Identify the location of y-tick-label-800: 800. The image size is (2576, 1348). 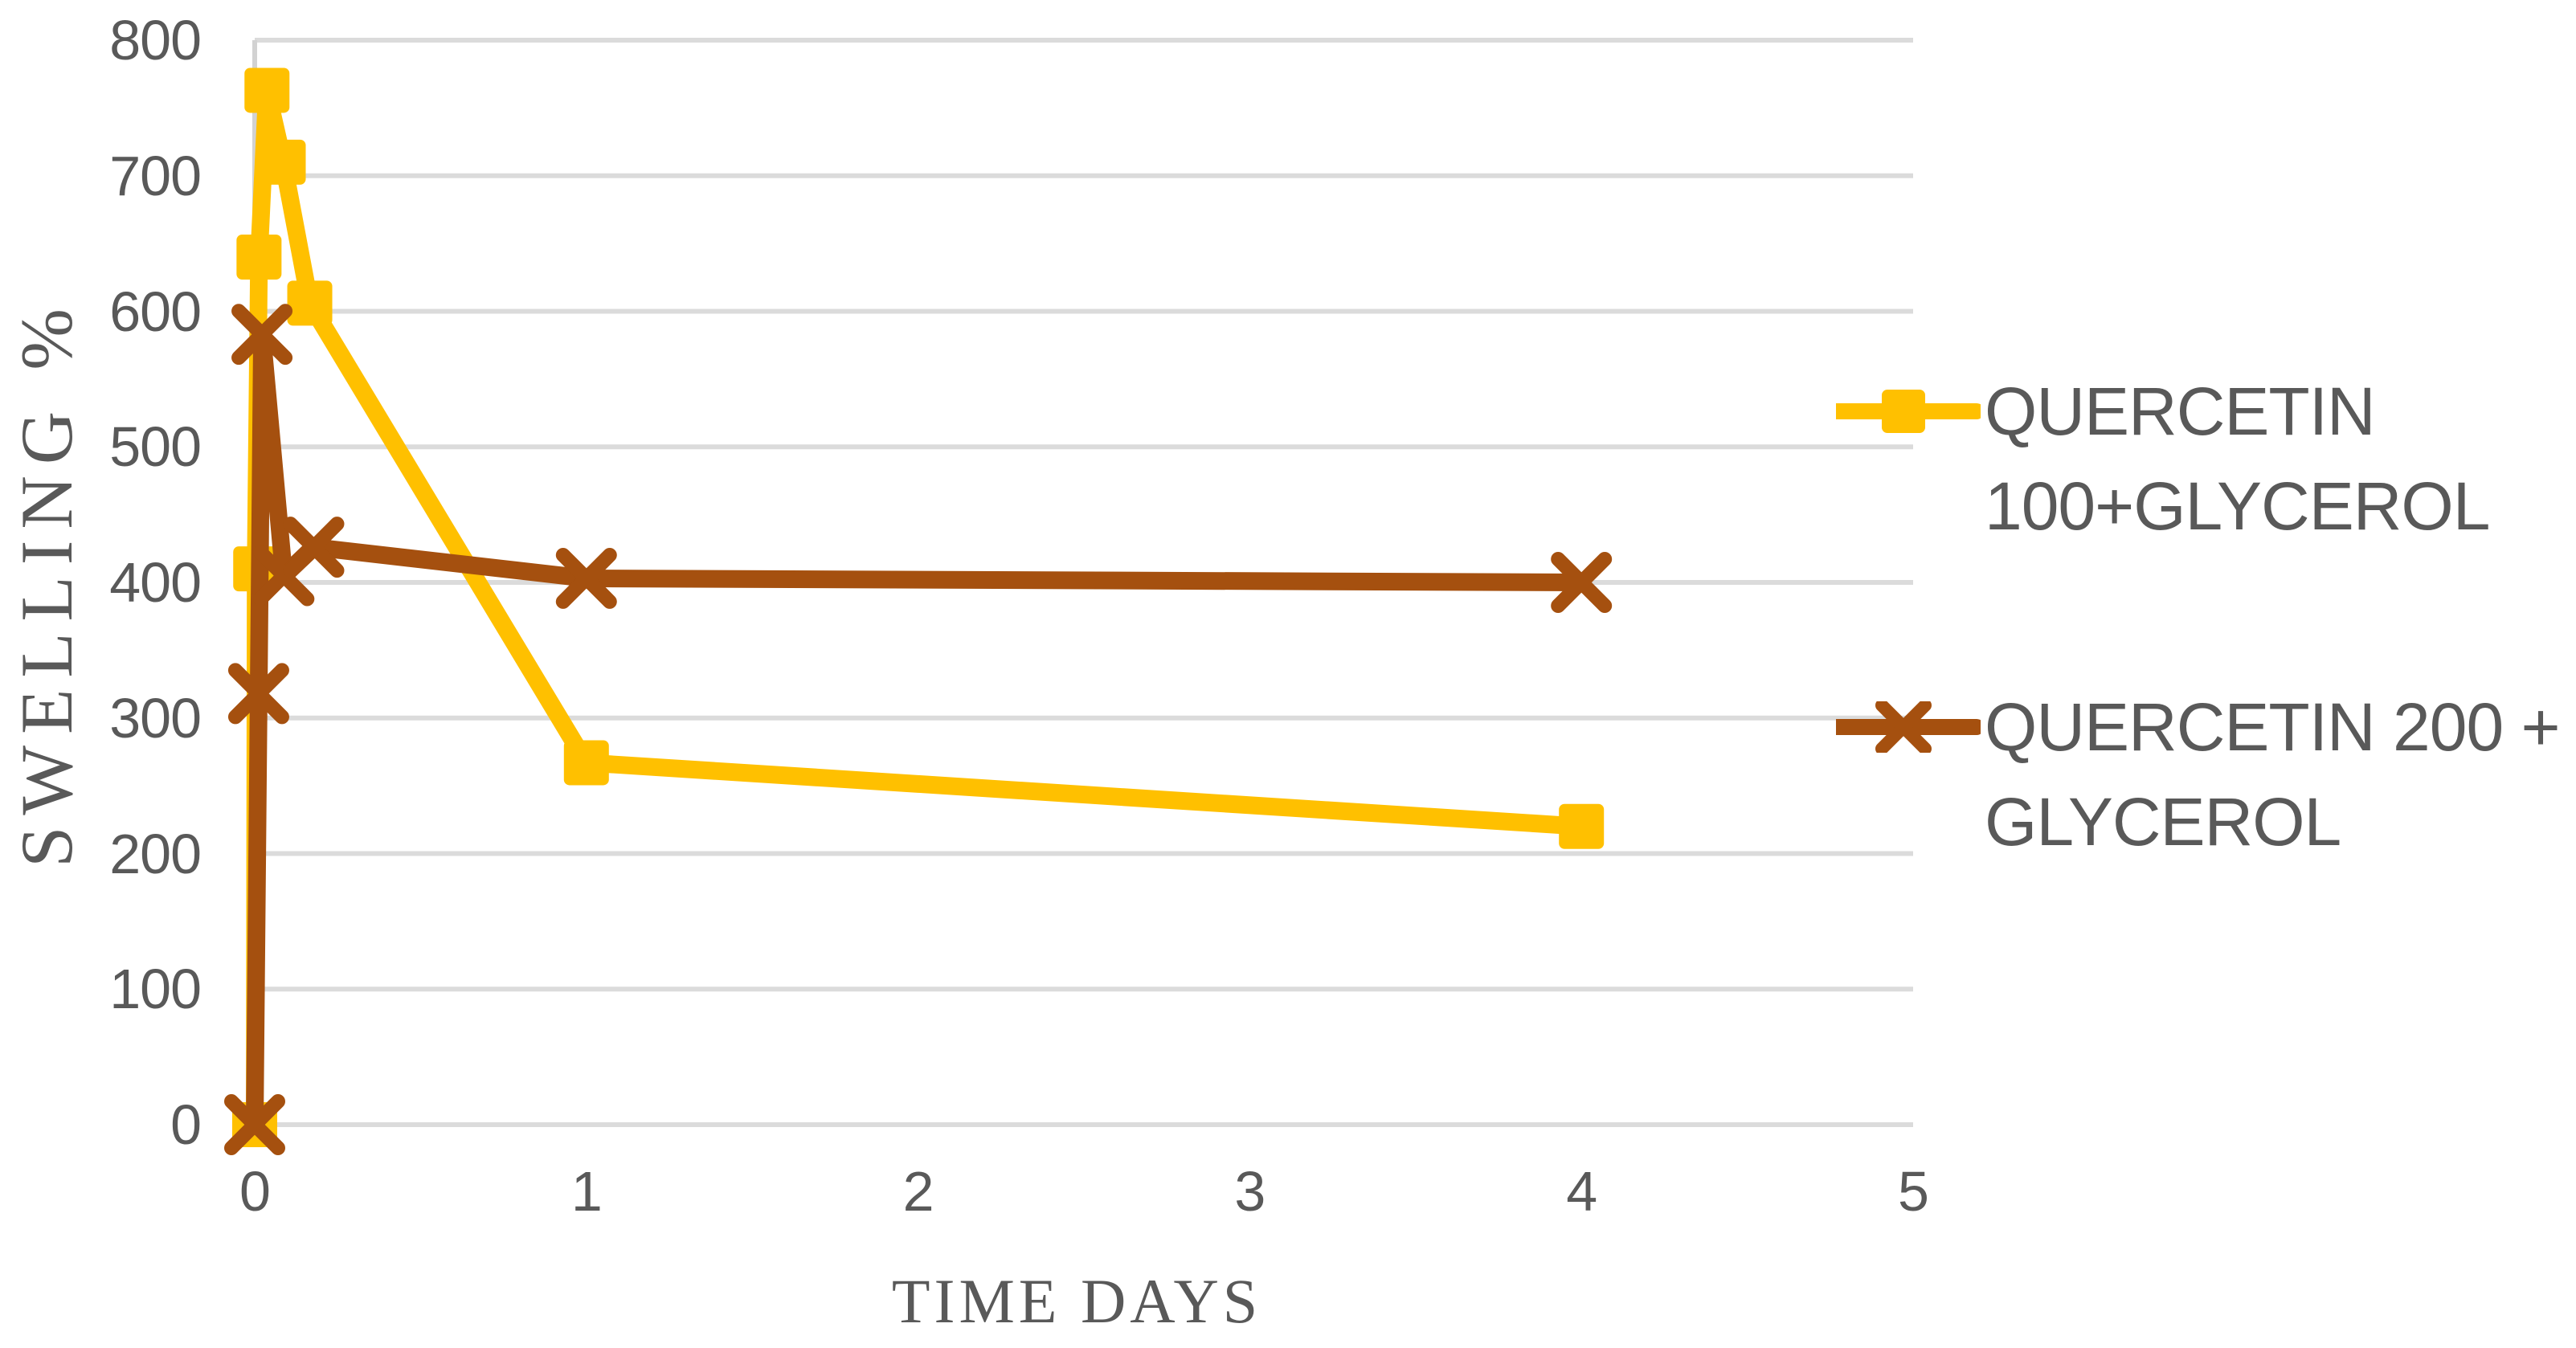
(155, 40).